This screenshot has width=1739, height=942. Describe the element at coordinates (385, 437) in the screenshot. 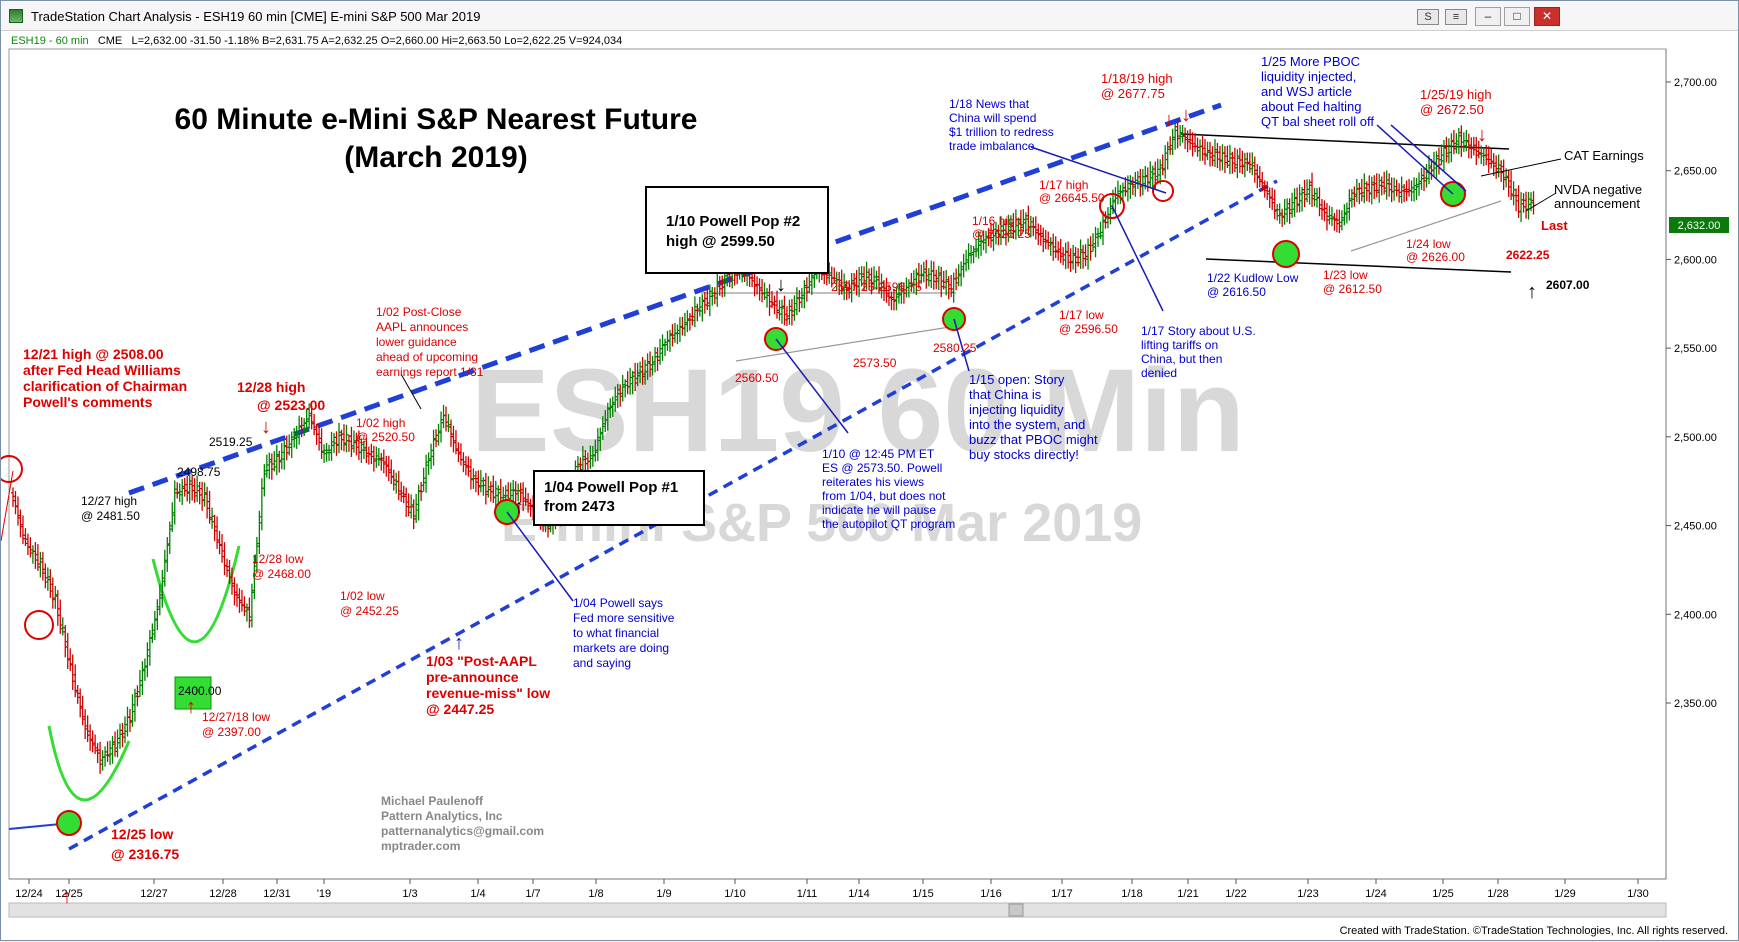

I see `svg-text: @ 2520.50` at that location.